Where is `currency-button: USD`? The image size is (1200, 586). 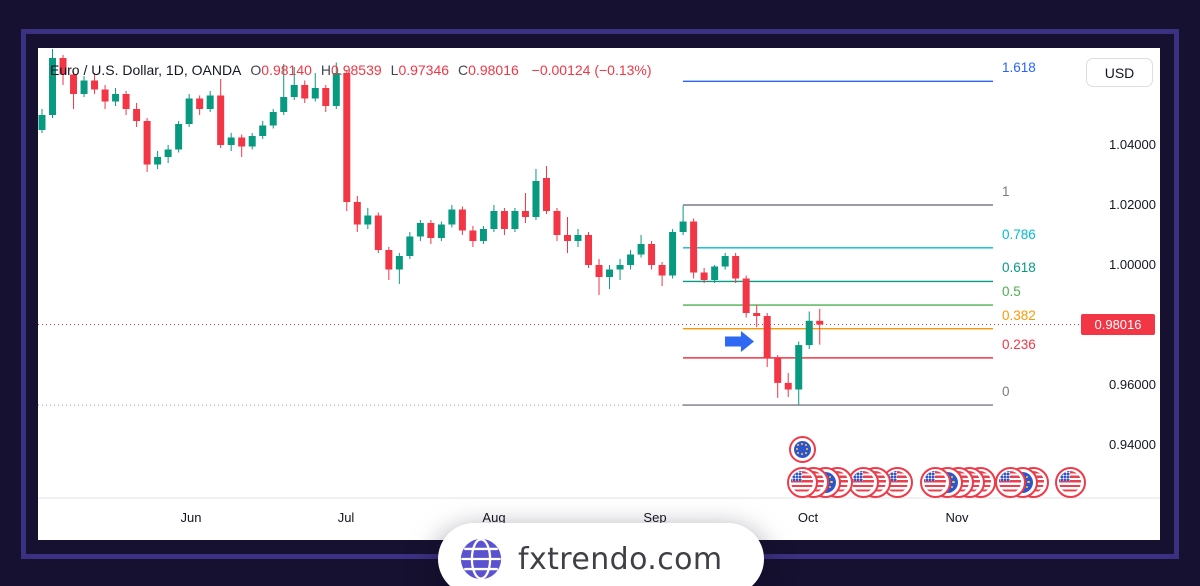
currency-button: USD is located at coordinates (1119, 72).